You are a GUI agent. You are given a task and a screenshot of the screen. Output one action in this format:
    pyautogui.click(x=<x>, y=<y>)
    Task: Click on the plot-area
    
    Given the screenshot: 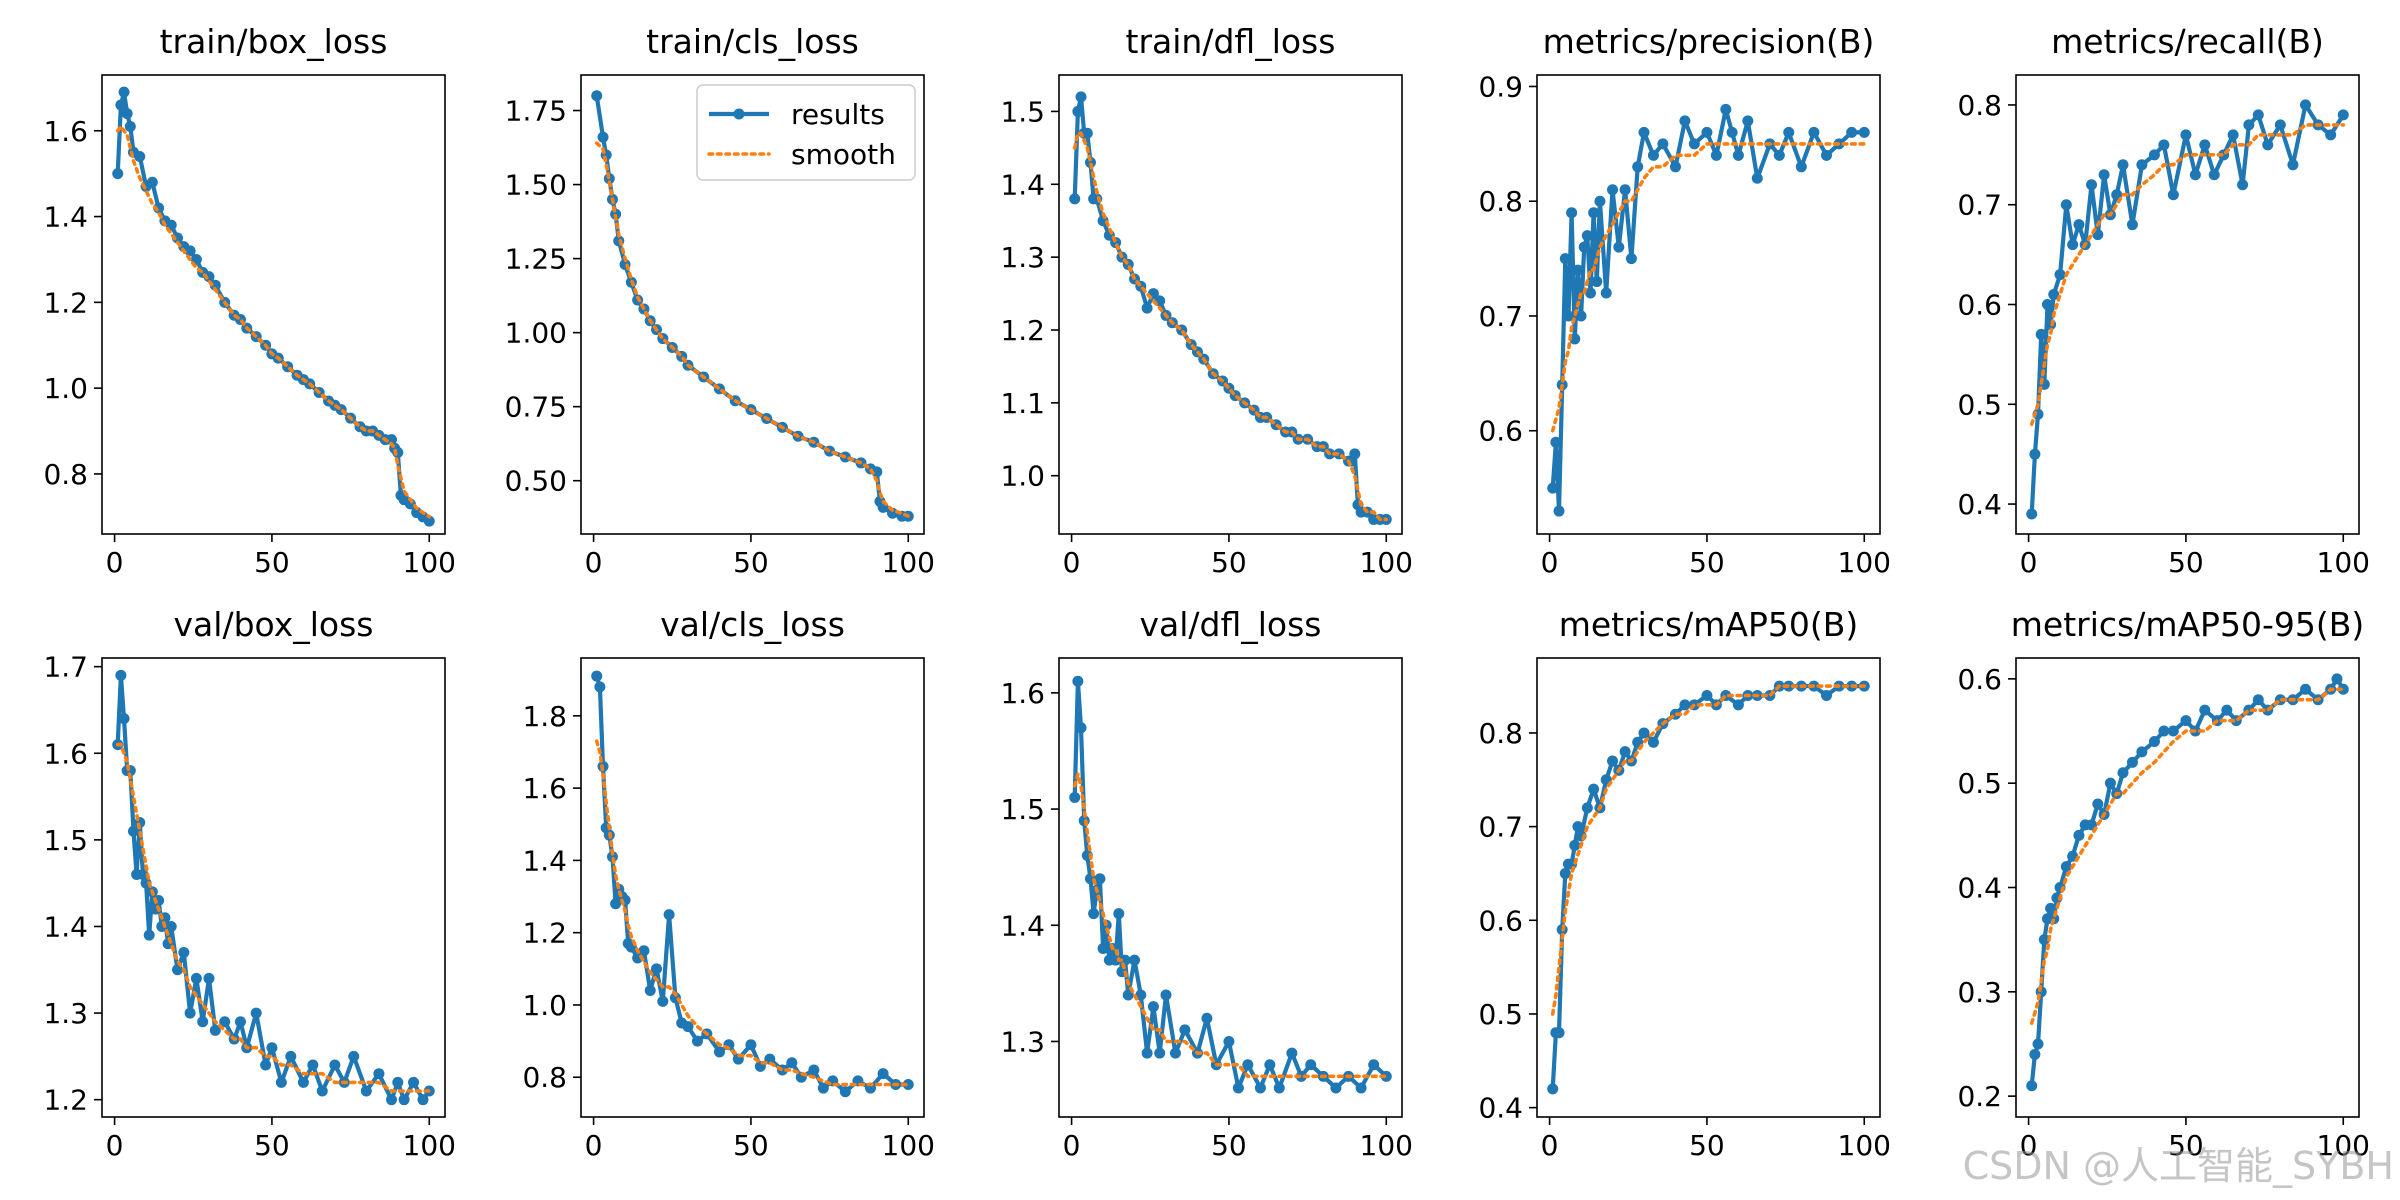 What is the action you would take?
    pyautogui.click(x=752, y=884)
    